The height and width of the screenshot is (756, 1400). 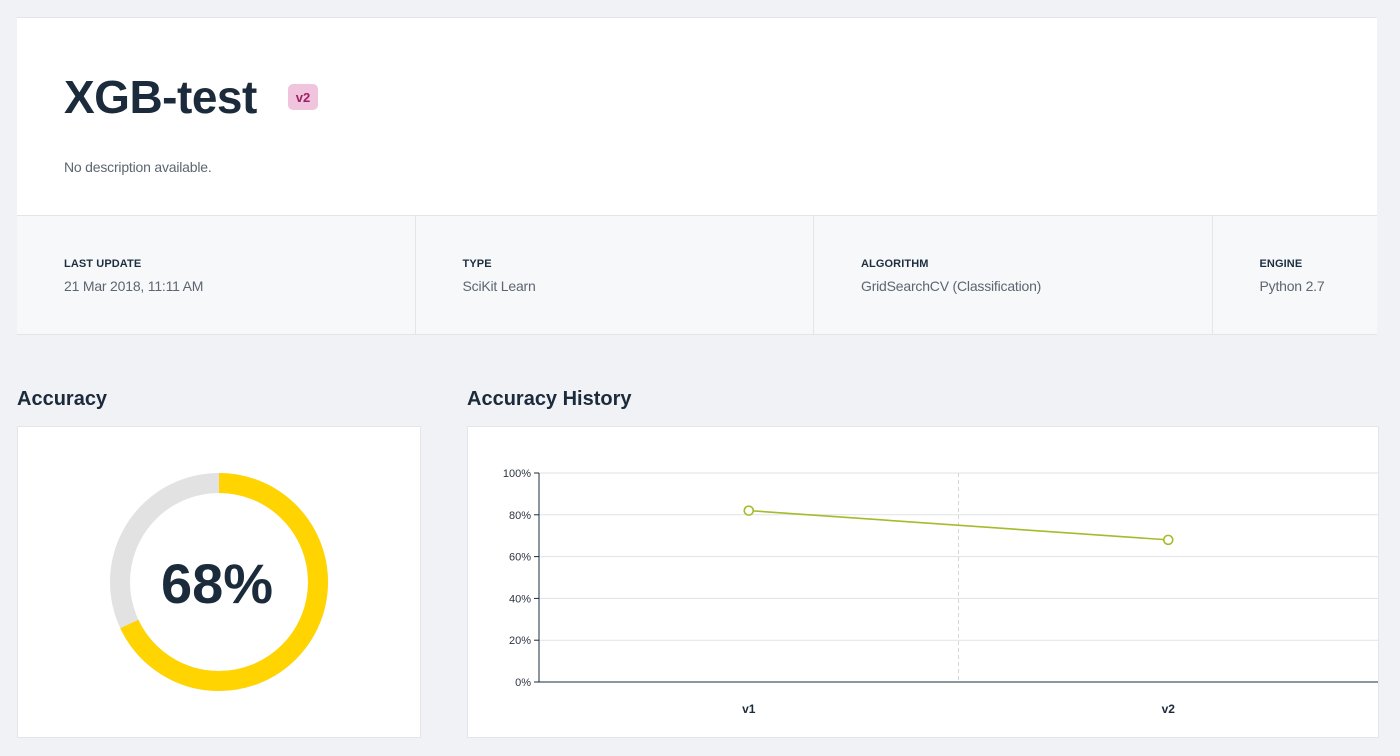 What do you see at coordinates (103, 264) in the screenshot?
I see `meta-label: LAST UPDATE` at bounding box center [103, 264].